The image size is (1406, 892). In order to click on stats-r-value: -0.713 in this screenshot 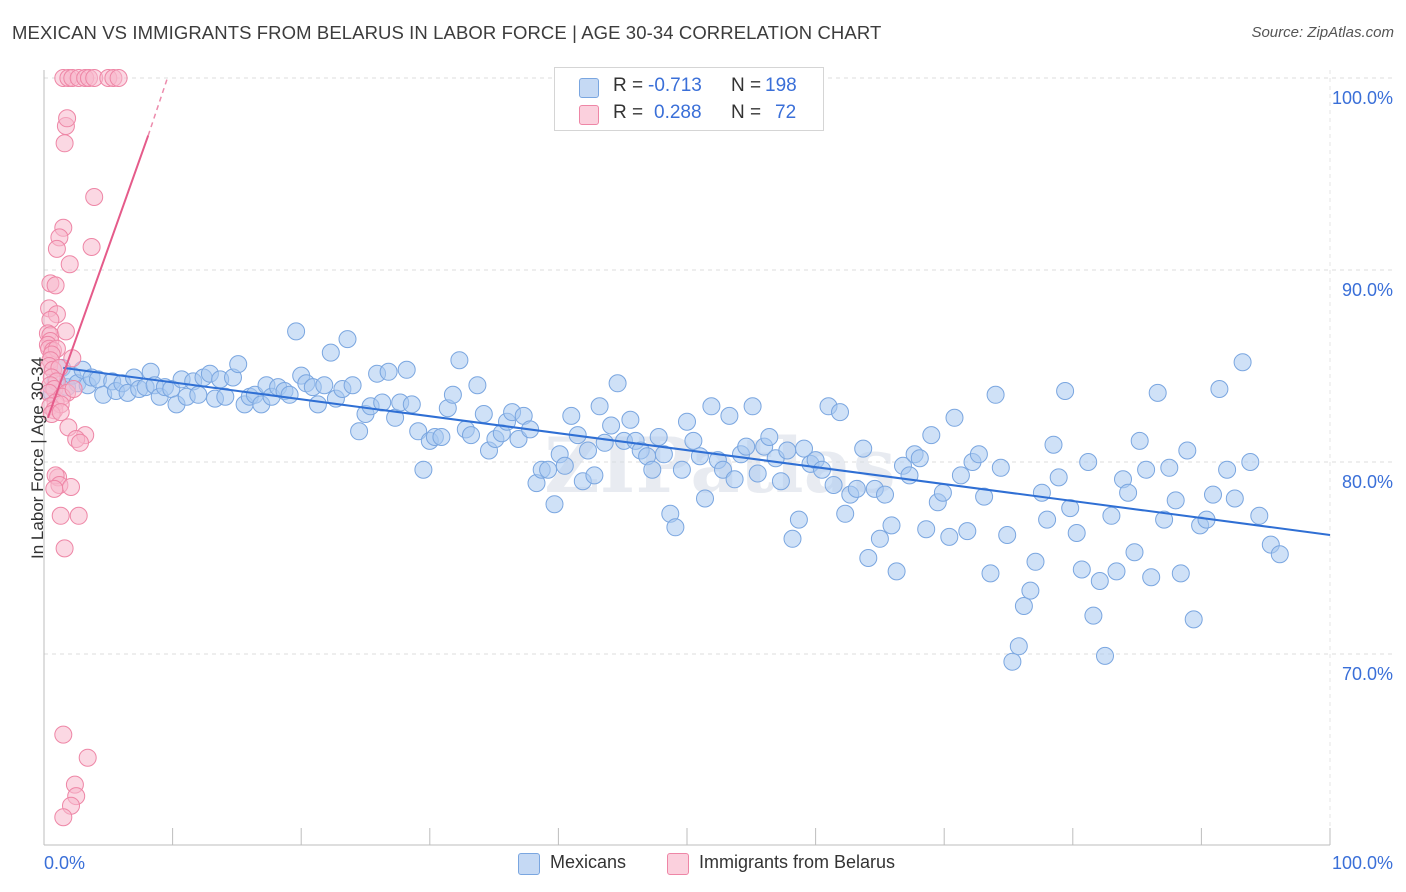, I will do `click(675, 85)`.